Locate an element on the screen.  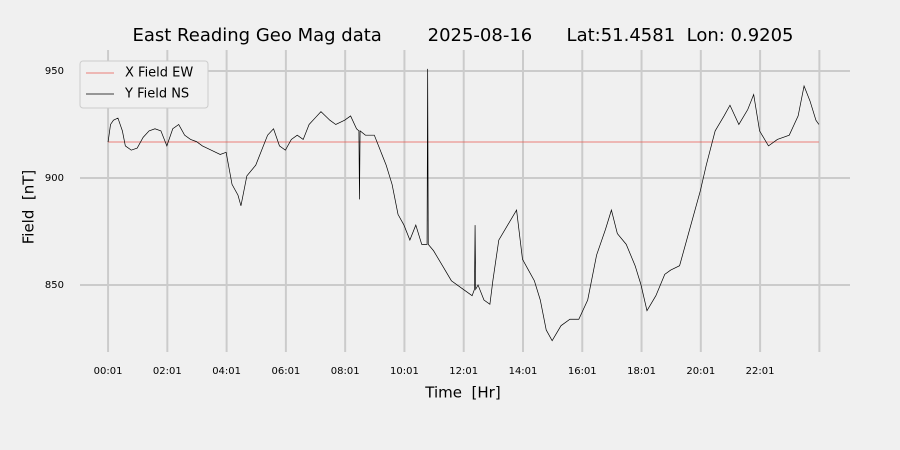
x-tick-label: 14:01 is located at coordinates (523, 371).